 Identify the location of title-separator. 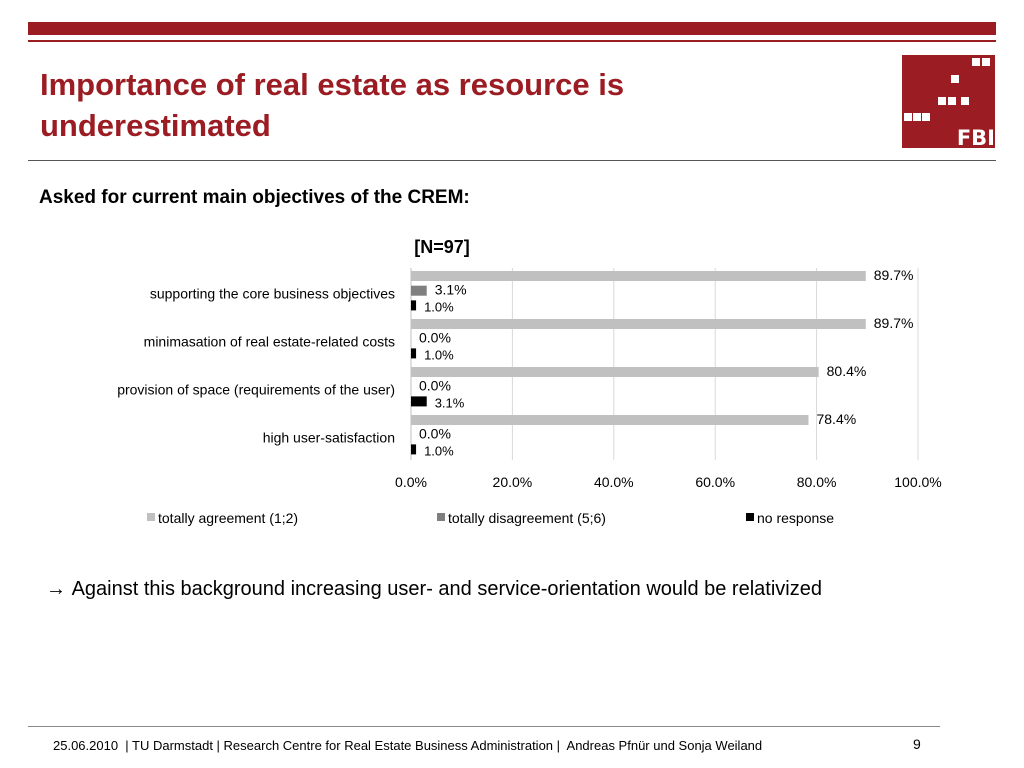
(512, 160).